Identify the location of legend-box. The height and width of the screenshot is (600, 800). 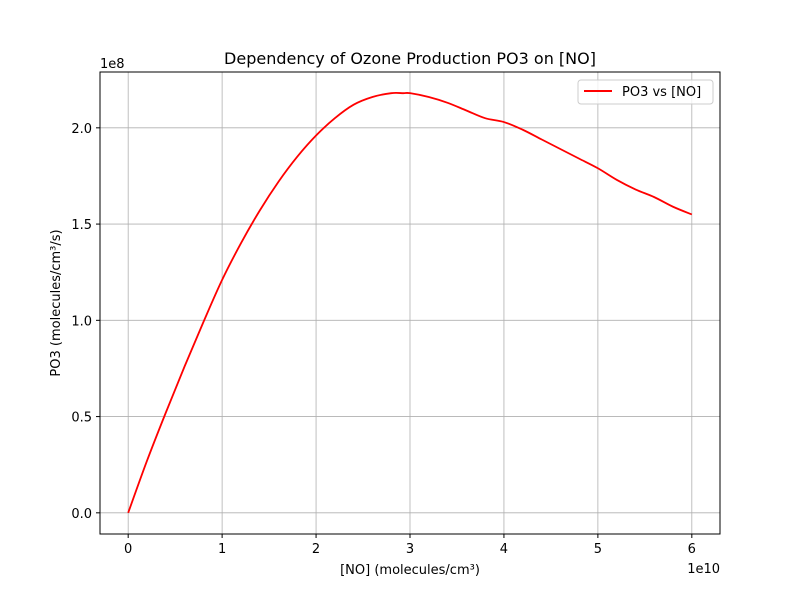
(645, 92).